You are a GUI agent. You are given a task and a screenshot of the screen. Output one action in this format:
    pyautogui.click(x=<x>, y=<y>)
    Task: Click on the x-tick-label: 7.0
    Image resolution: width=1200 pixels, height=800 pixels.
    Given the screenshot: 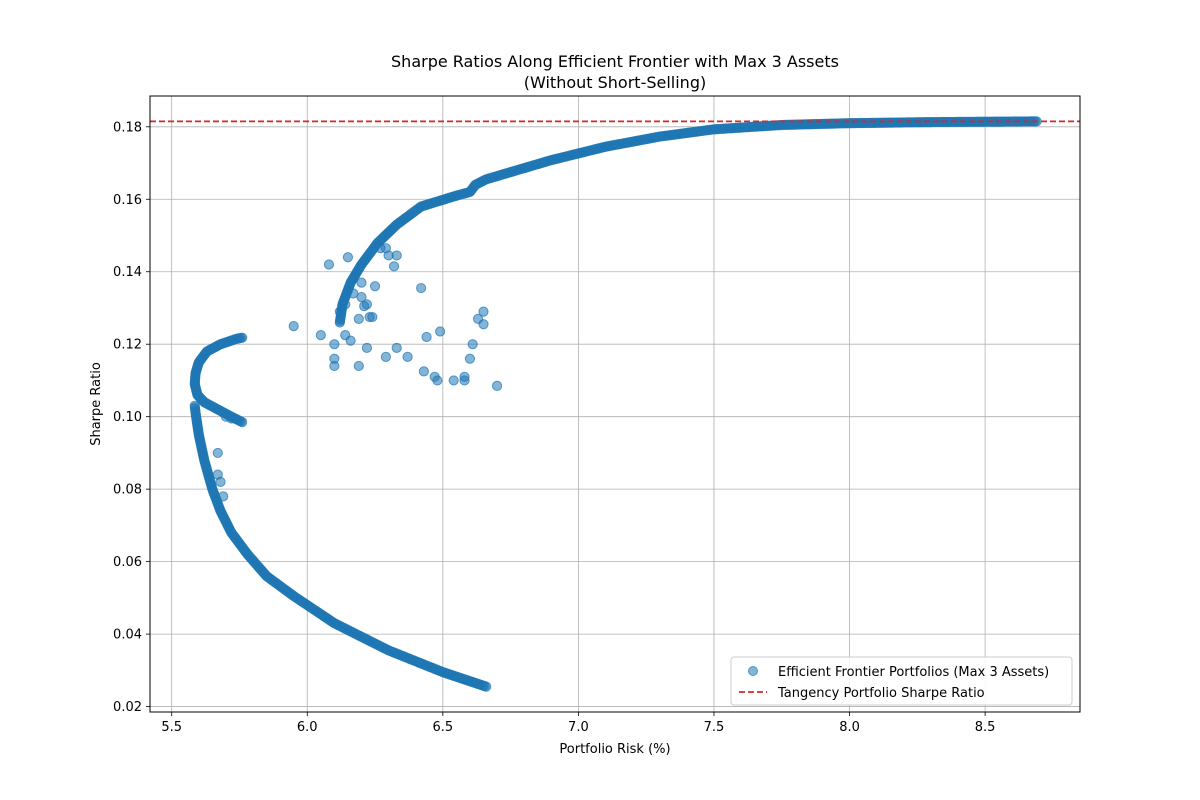 What is the action you would take?
    pyautogui.click(x=578, y=727)
    